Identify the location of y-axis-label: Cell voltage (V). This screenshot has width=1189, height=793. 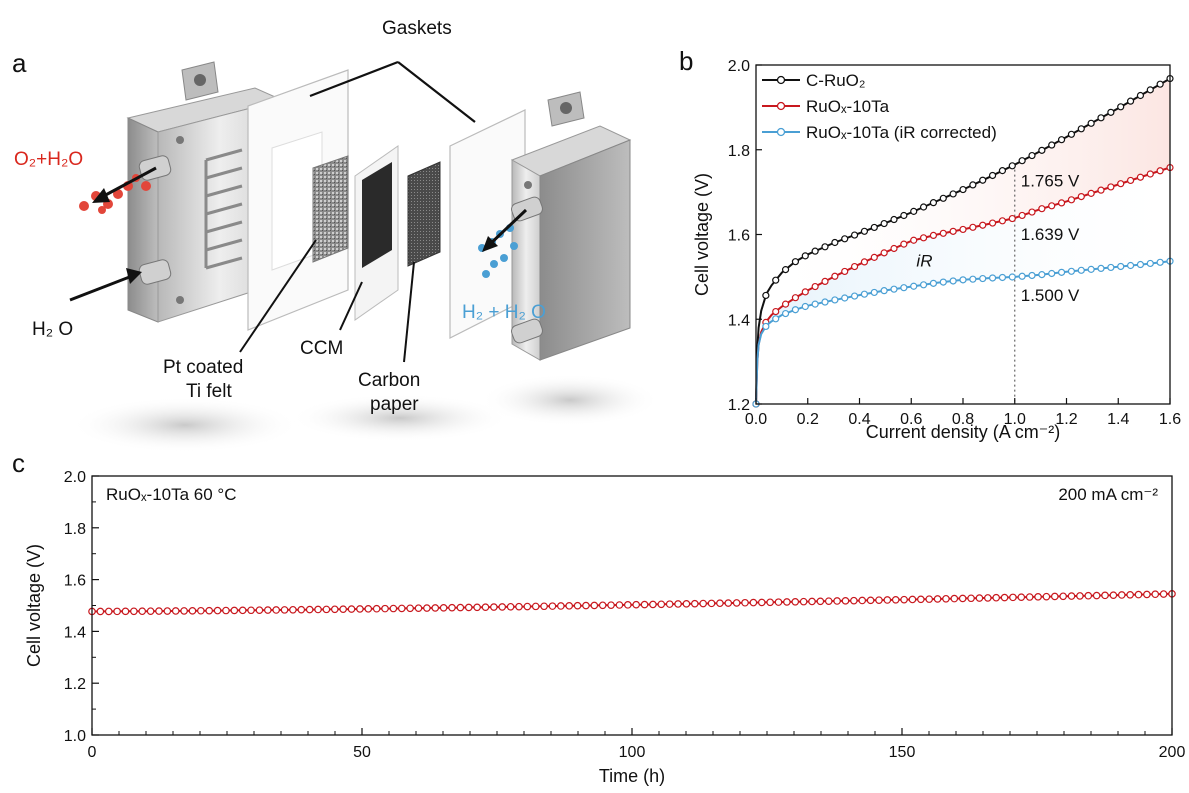
(702, 234).